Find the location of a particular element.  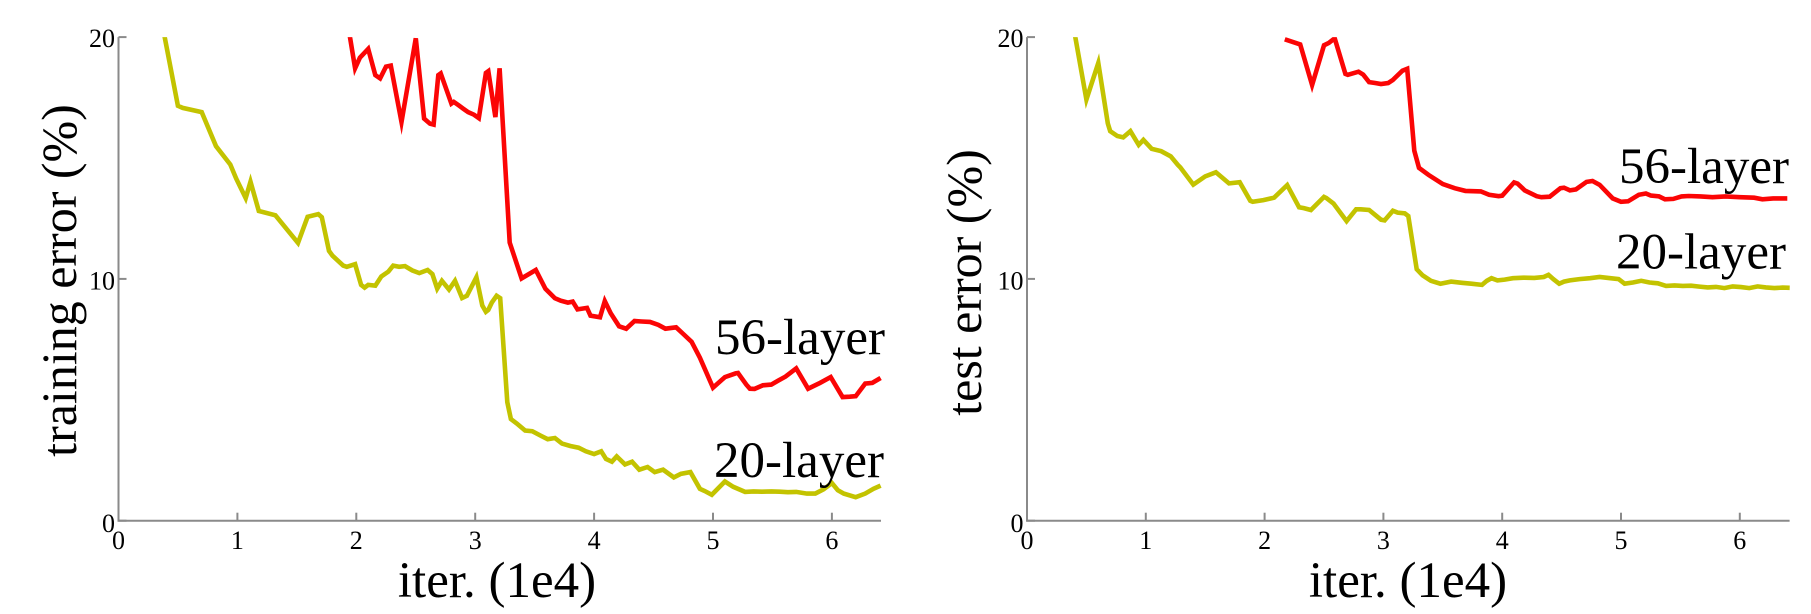

svg-text: training error (%) is located at coordinates (59, 280).